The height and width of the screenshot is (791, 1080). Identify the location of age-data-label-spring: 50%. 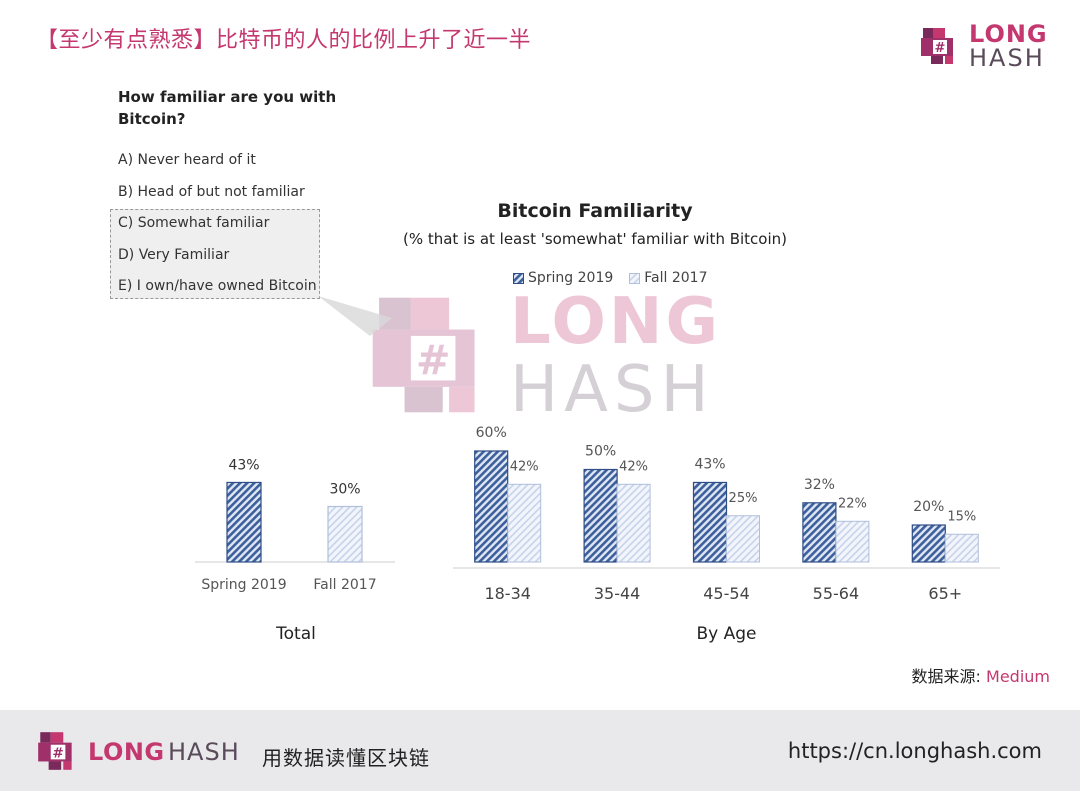
(600, 452).